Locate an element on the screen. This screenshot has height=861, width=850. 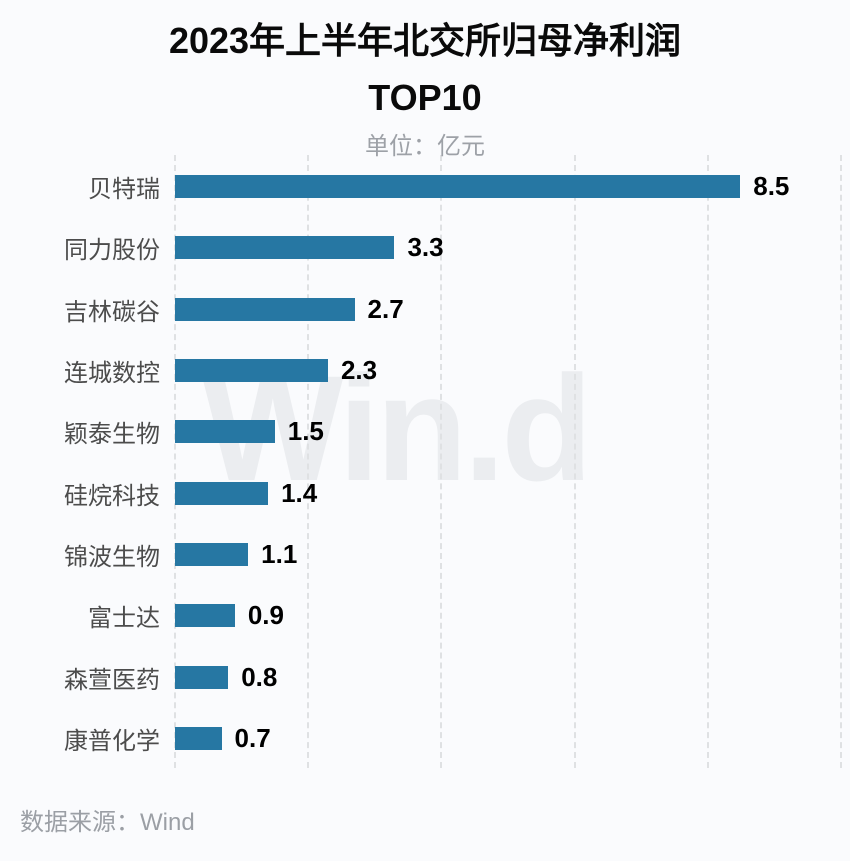
chart-row: 吉林碳谷 2.7 is located at coordinates (425, 309).